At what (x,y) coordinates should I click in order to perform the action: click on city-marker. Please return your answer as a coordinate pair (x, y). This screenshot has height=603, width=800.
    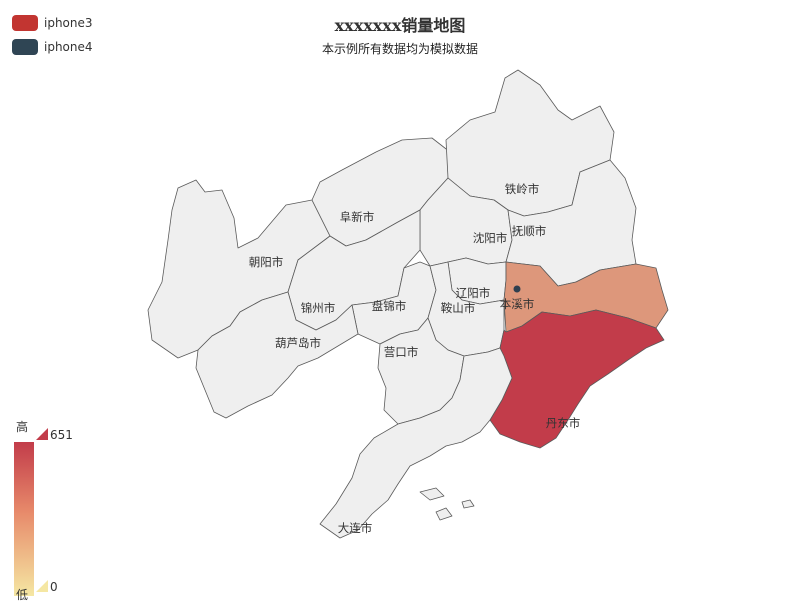
    Looking at the image, I should click on (517, 289).